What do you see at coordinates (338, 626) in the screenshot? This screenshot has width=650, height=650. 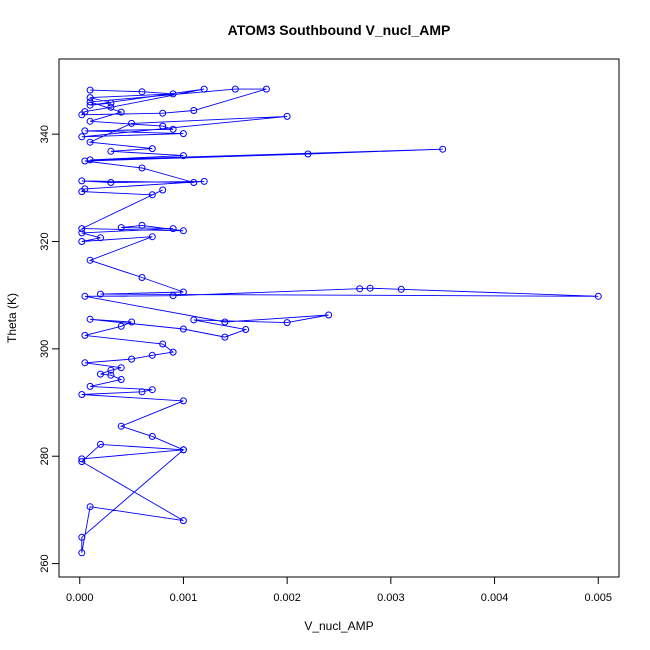 I see `x-axis-label: V_nucl_AMP` at bounding box center [338, 626].